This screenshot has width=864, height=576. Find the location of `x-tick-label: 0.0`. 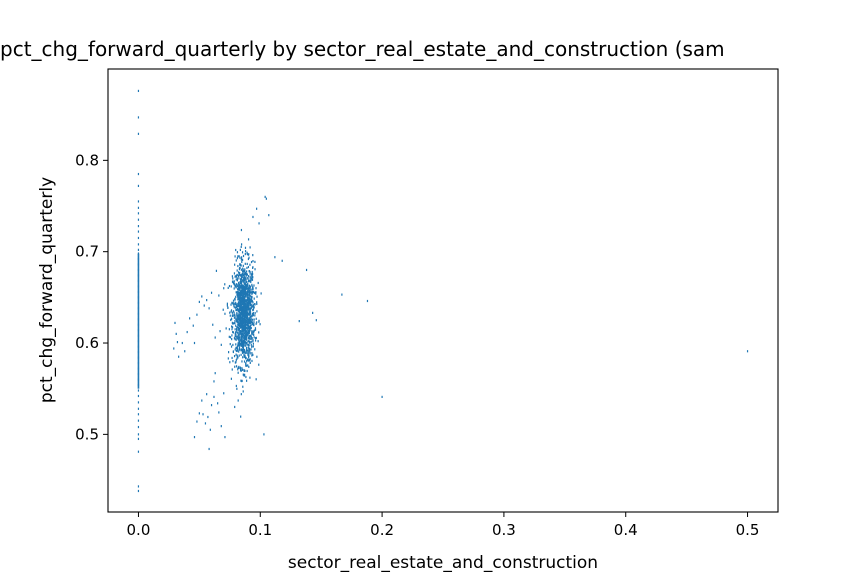

x-tick-label: 0.0 is located at coordinates (139, 530).